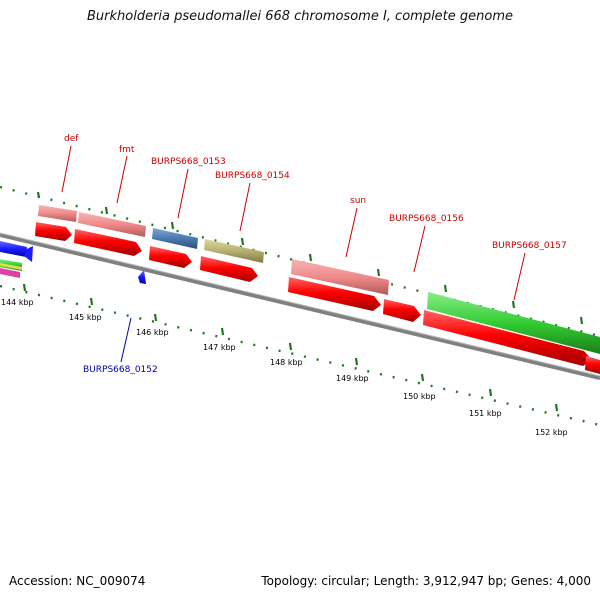  I want to click on gene-fmt-bar, so click(112, 224).